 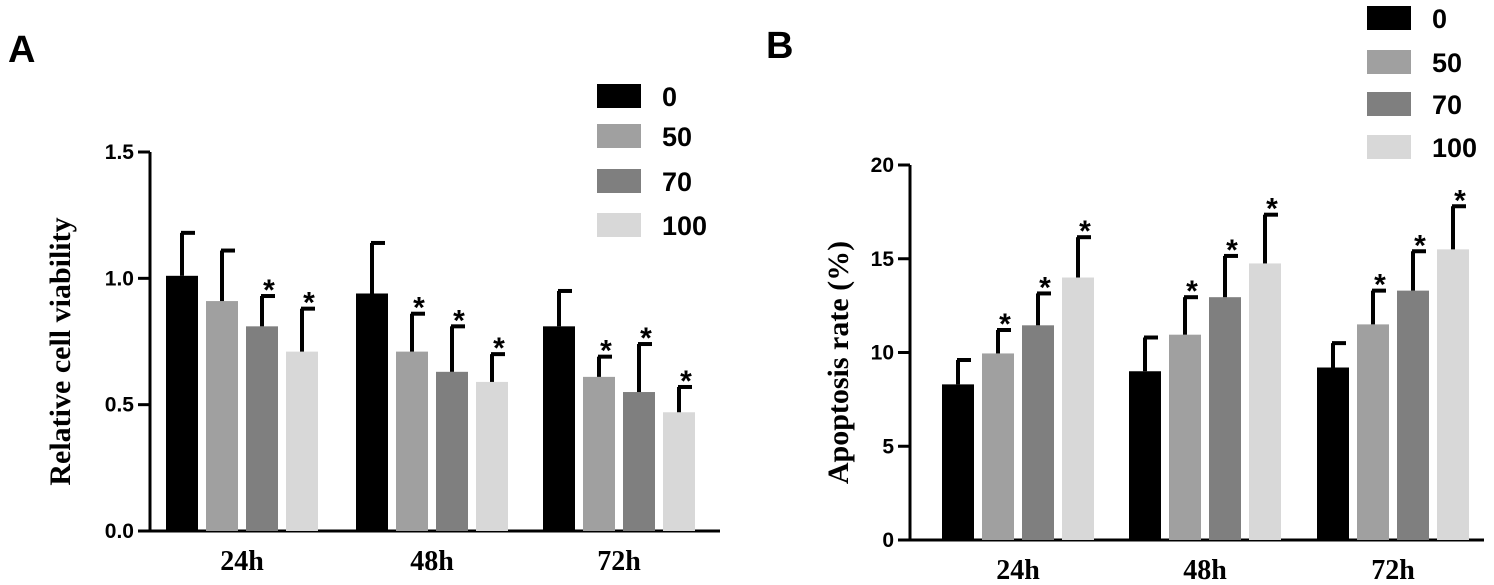 What do you see at coordinates (120, 405) in the screenshot?
I see `panel-a-y-tick-label: 0.5` at bounding box center [120, 405].